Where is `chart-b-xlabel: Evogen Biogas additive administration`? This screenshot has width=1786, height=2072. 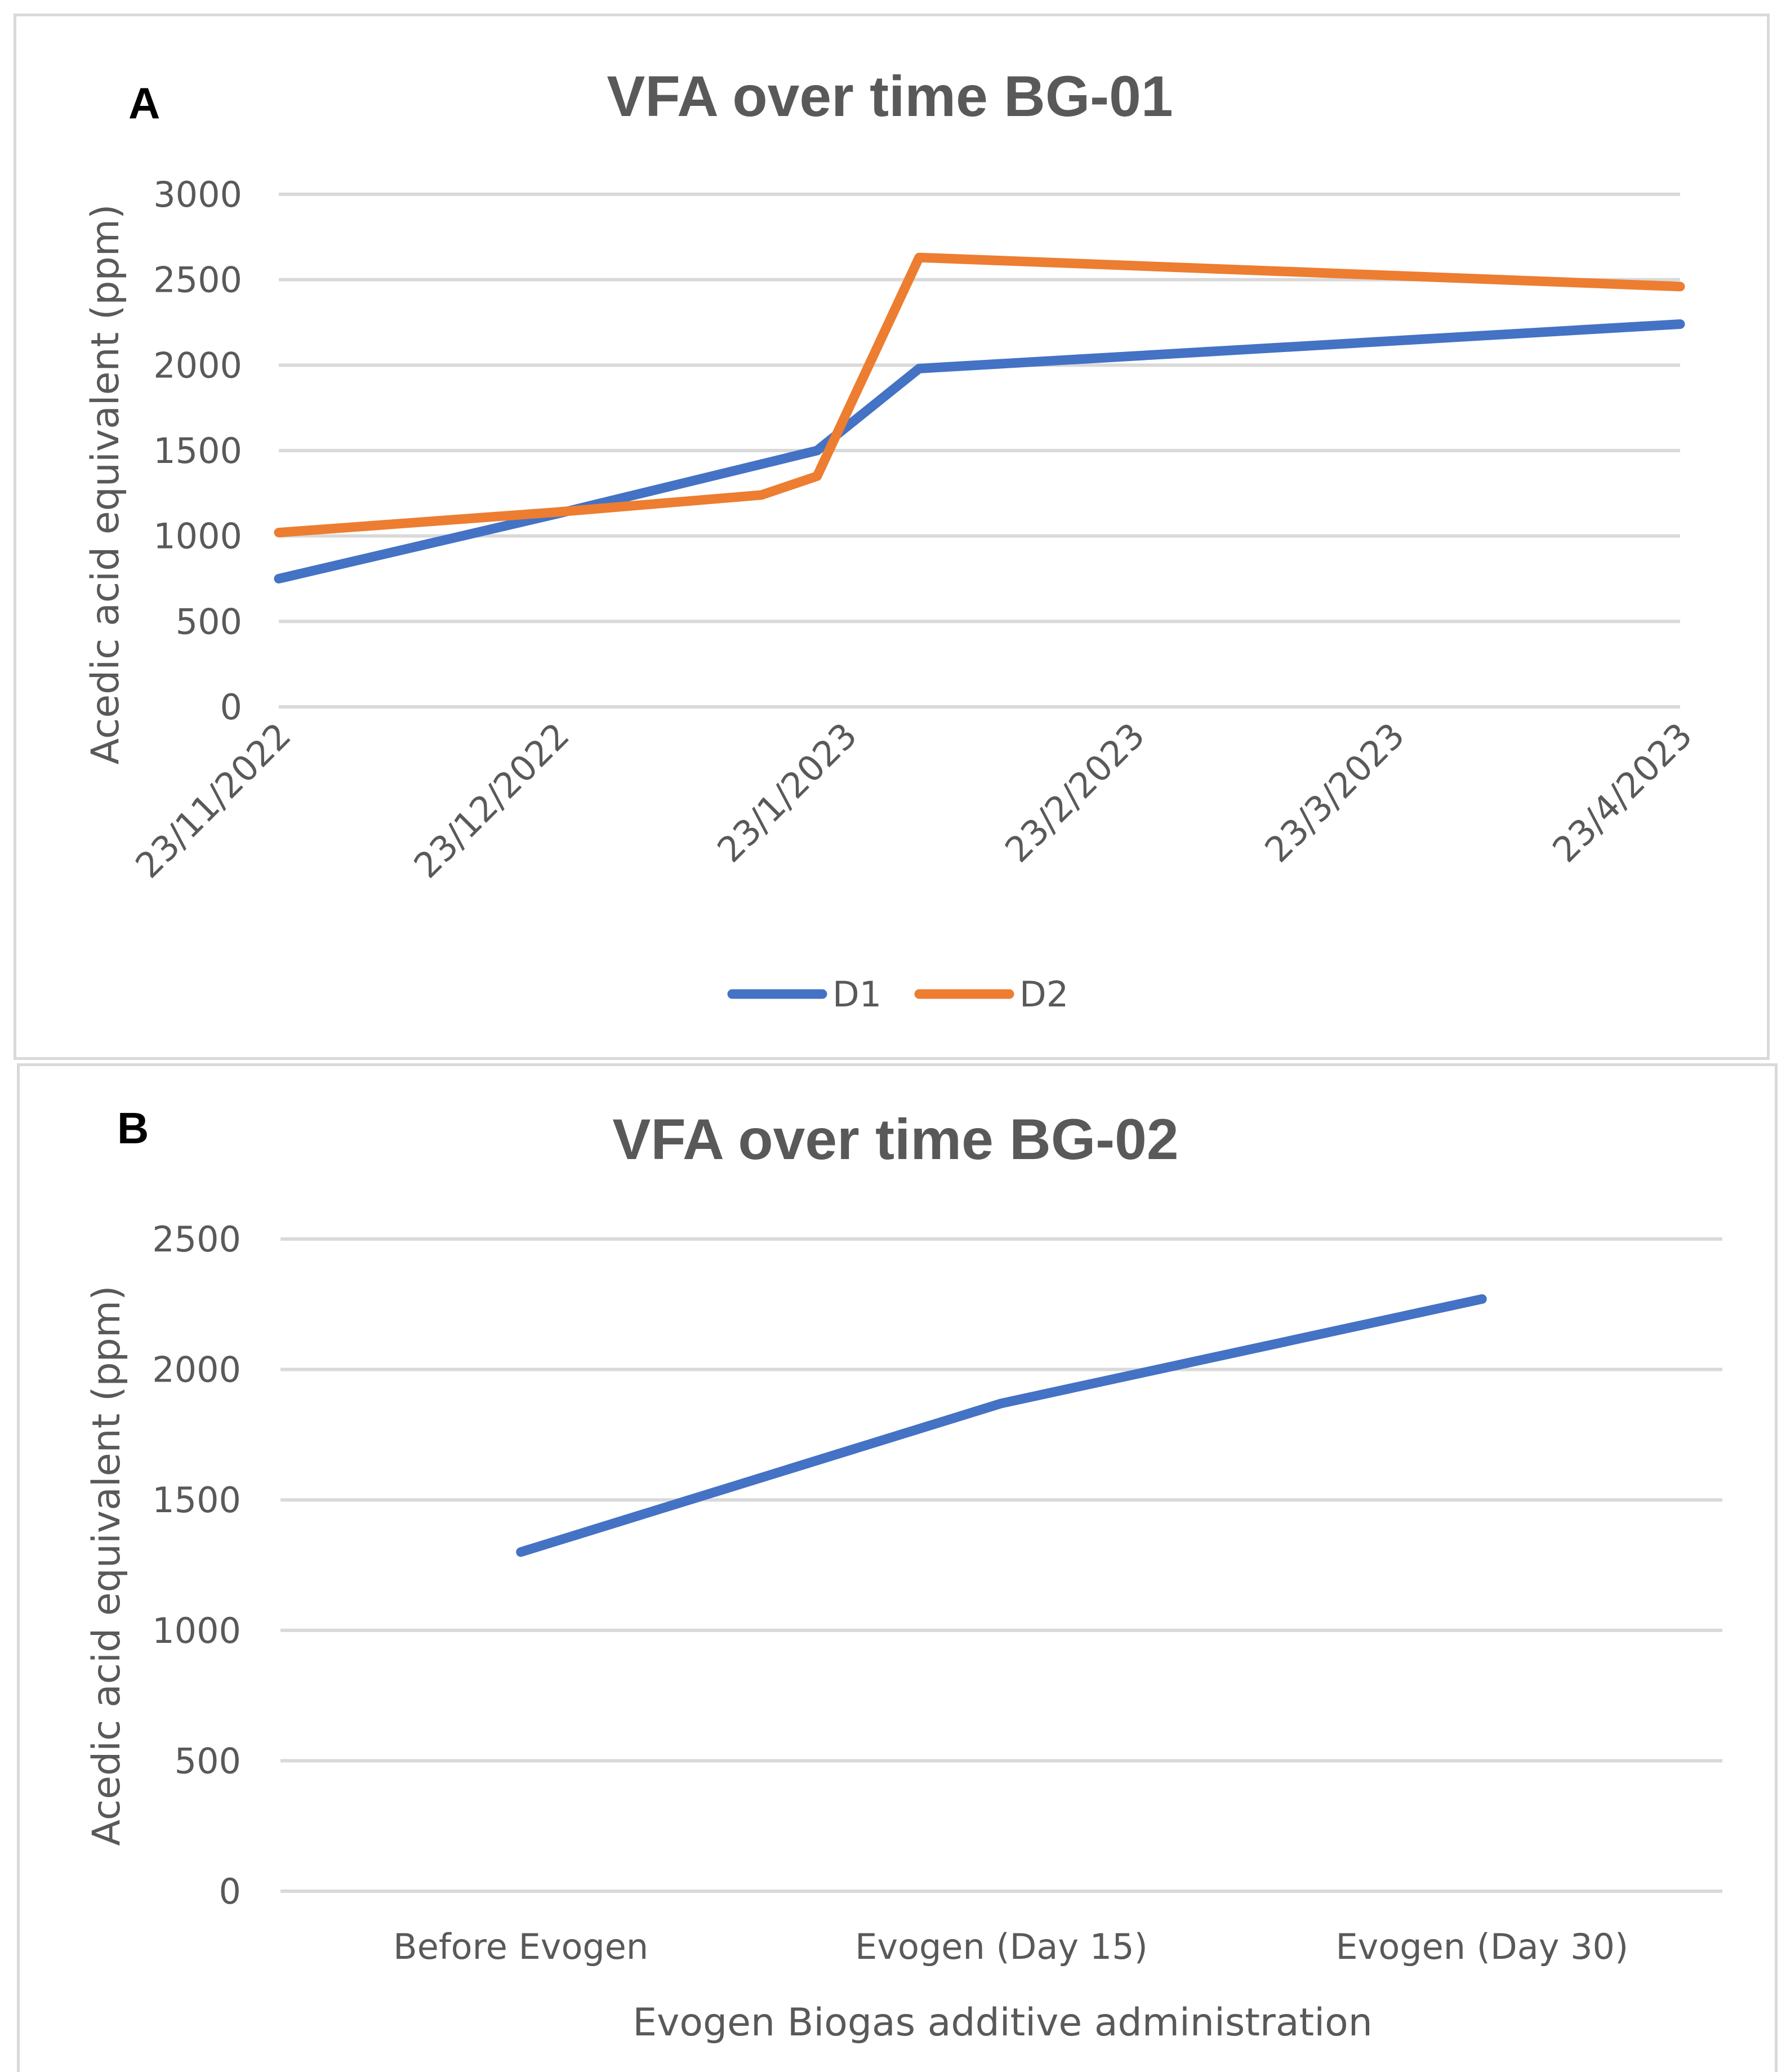
chart-b-xlabel: Evogen Biogas additive administration is located at coordinates (1003, 2022).